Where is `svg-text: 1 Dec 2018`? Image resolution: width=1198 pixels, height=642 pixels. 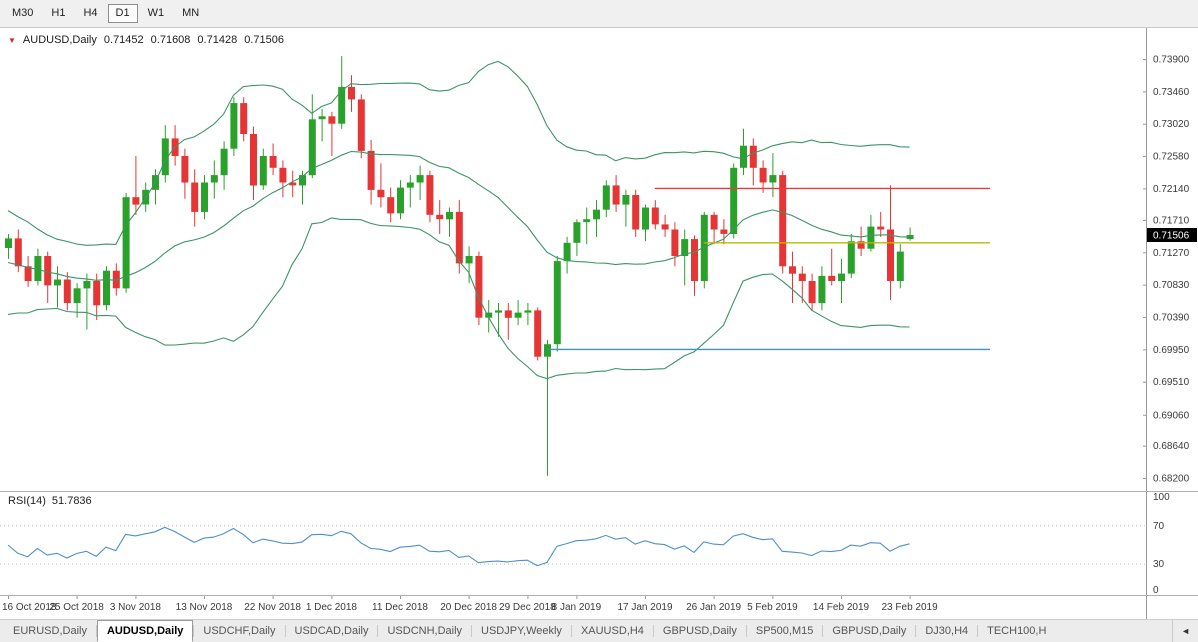
svg-text: 1 Dec 2018 is located at coordinates (332, 607).